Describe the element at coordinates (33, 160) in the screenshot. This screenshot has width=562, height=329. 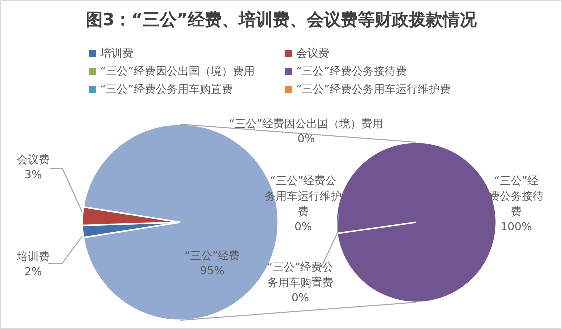
I see `slice-label: 会议费` at that location.